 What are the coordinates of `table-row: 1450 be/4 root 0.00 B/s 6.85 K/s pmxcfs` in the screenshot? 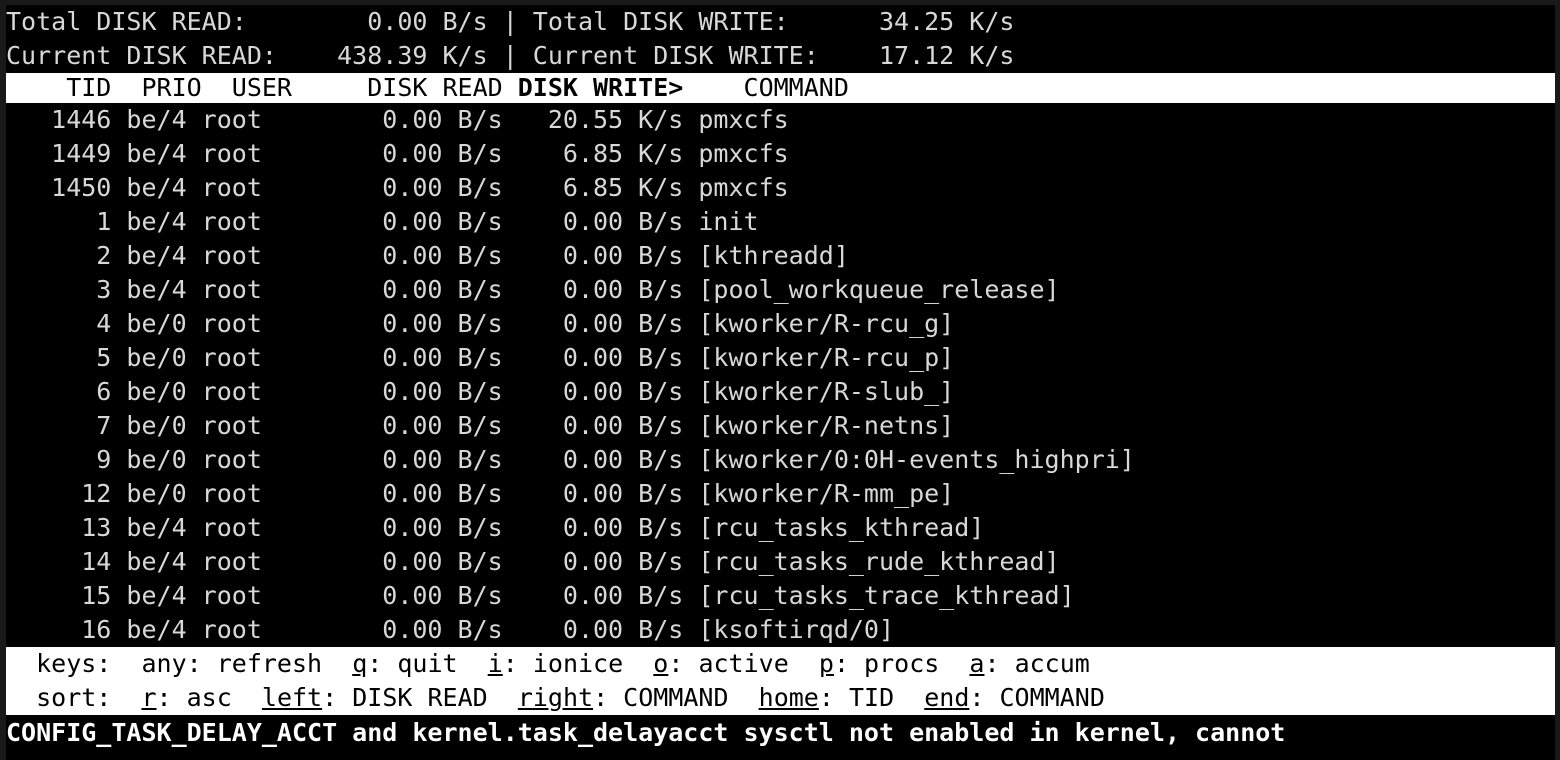 It's located at (780, 188).